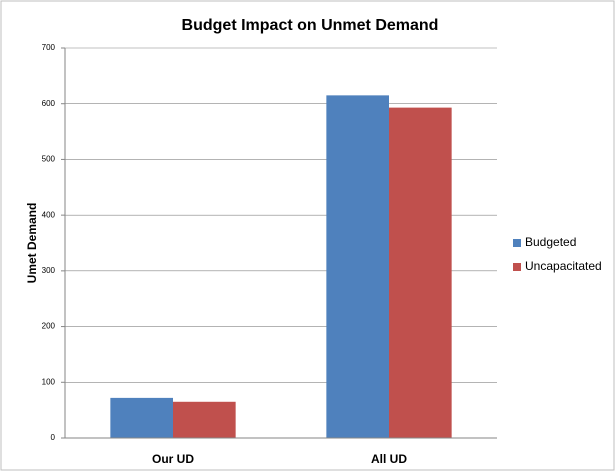 Image resolution: width=616 pixels, height=472 pixels. I want to click on y-tick-label: 400, so click(49, 214).